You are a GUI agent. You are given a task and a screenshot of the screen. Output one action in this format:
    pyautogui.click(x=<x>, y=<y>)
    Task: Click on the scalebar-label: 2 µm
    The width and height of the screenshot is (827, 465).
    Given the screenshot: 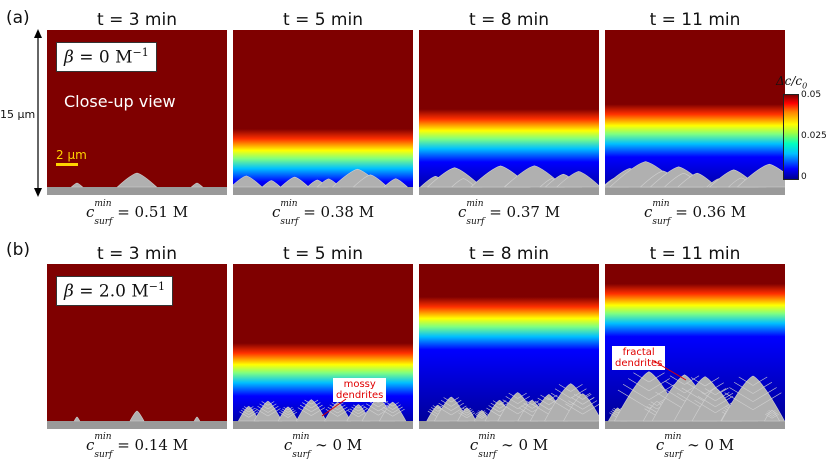 What is the action you would take?
    pyautogui.click(x=71, y=155)
    